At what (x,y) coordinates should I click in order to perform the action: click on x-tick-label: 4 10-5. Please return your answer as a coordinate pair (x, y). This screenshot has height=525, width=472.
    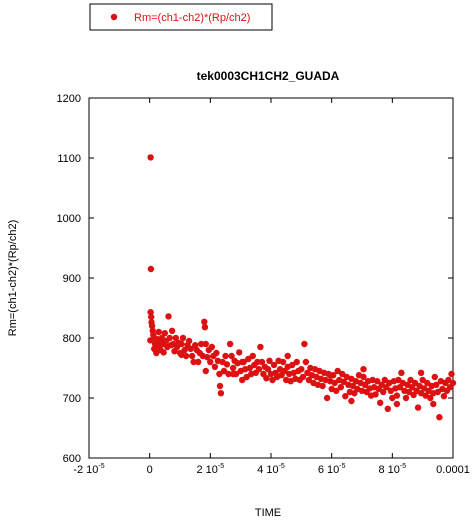
    Looking at the image, I should click on (271, 469).